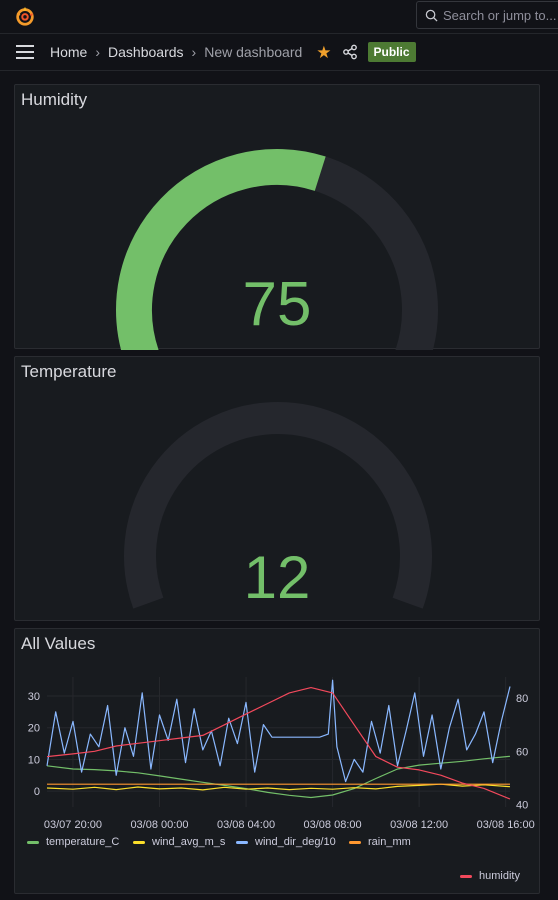  I want to click on y2-tick-label: 40, so click(522, 805).